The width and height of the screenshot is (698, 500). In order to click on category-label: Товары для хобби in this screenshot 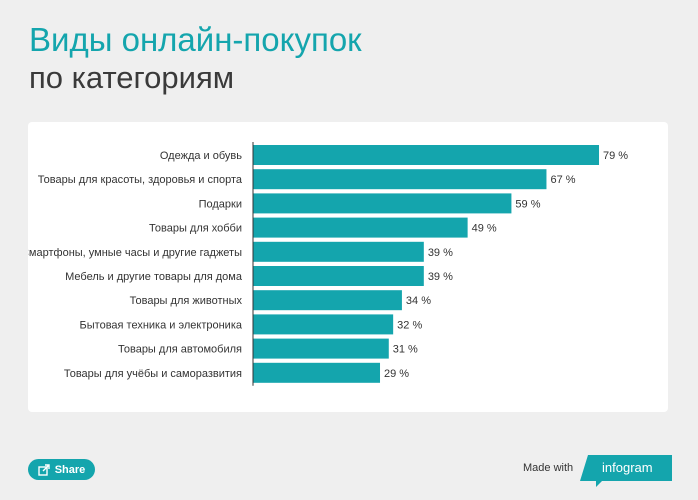, I will do `click(195, 229)`.